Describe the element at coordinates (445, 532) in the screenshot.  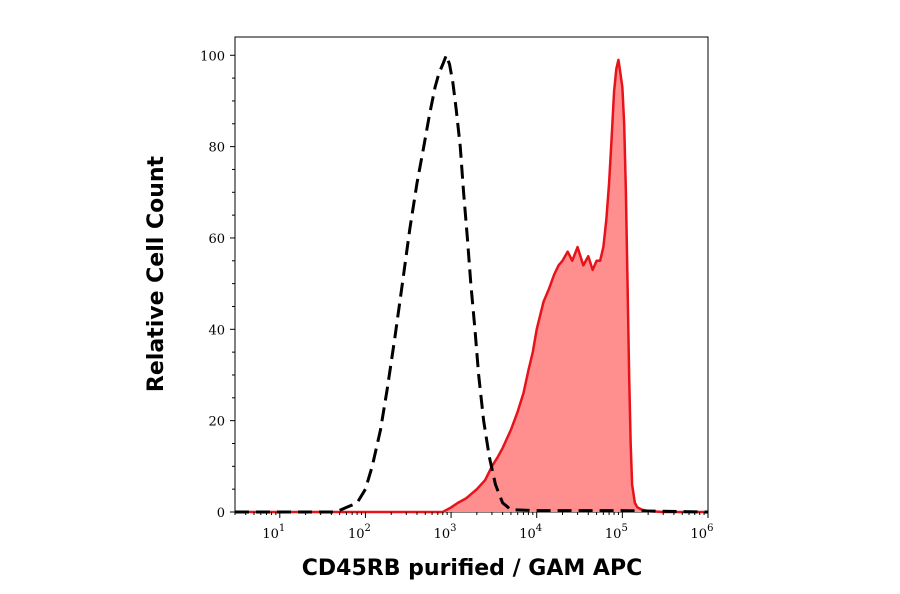
I see `x-tick-label: 10³` at that location.